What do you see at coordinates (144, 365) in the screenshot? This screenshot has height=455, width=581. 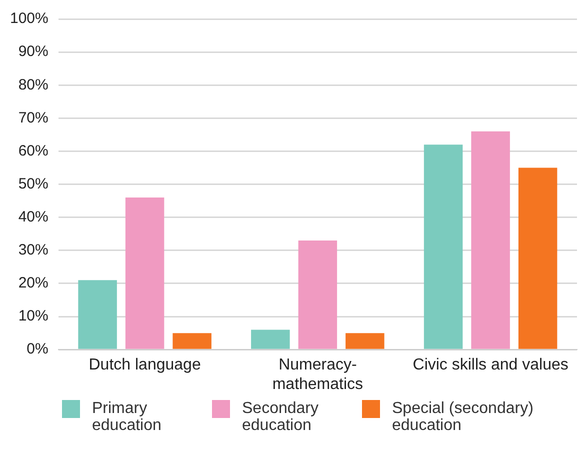 I see `x-tick-label: Dutch language` at bounding box center [144, 365].